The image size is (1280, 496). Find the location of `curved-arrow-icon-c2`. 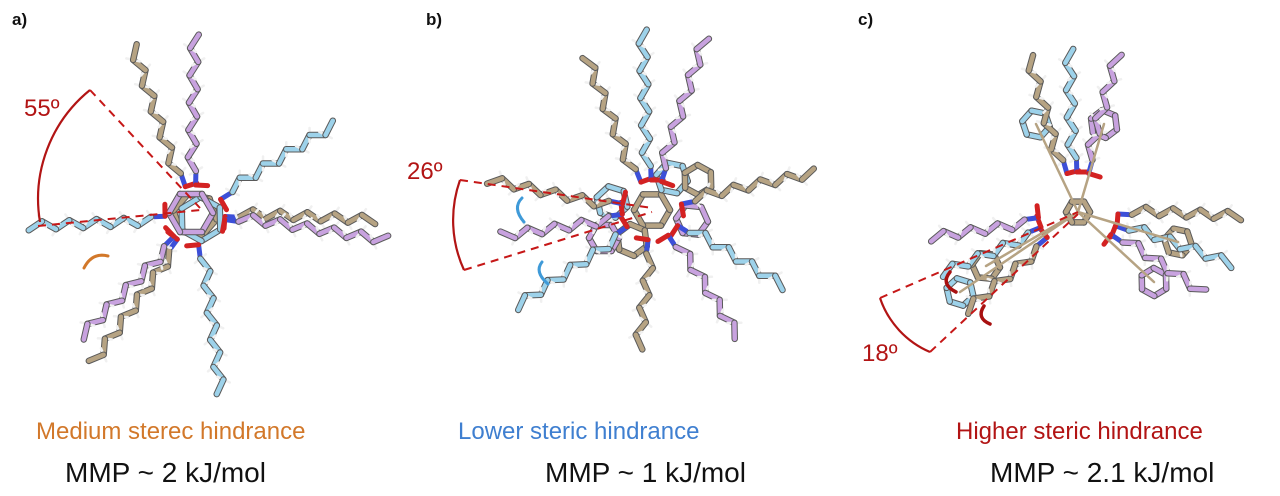

curved-arrow-icon-c2 is located at coordinates (985, 315).